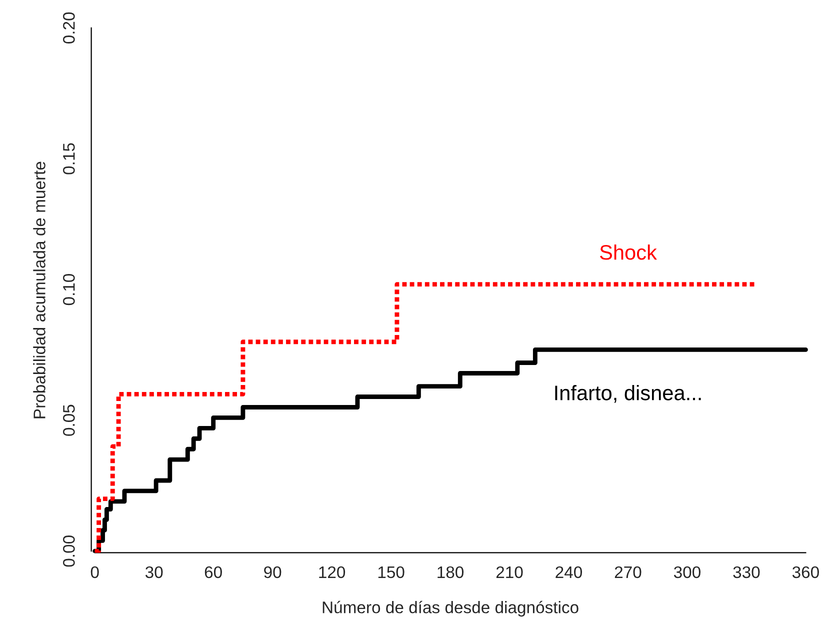 The height and width of the screenshot is (621, 830). What do you see at coordinates (69, 420) in the screenshot?
I see `y-tick-label: 0.05` at bounding box center [69, 420].